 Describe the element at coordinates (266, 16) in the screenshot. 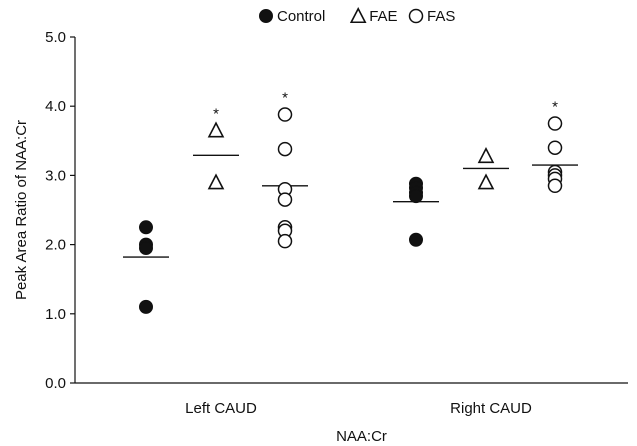

I see `legend-marker-control` at that location.